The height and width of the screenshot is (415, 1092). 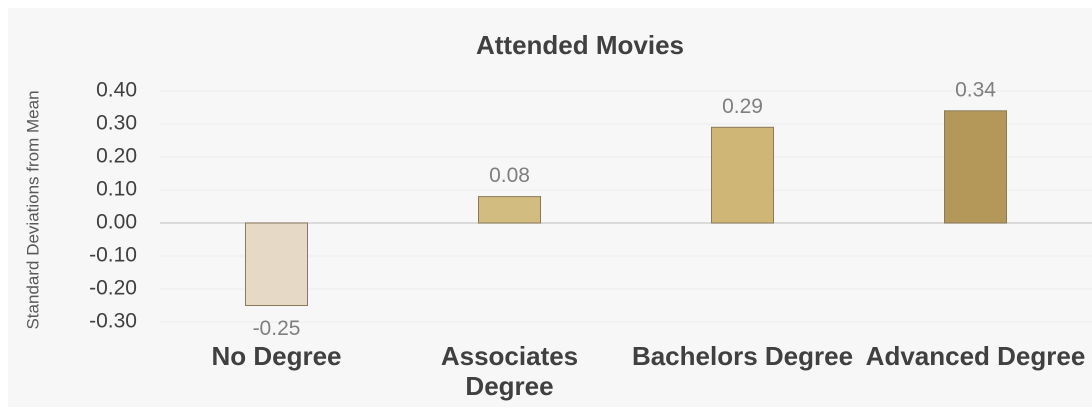 I want to click on y-tick-label: 0.20, so click(x=116, y=156).